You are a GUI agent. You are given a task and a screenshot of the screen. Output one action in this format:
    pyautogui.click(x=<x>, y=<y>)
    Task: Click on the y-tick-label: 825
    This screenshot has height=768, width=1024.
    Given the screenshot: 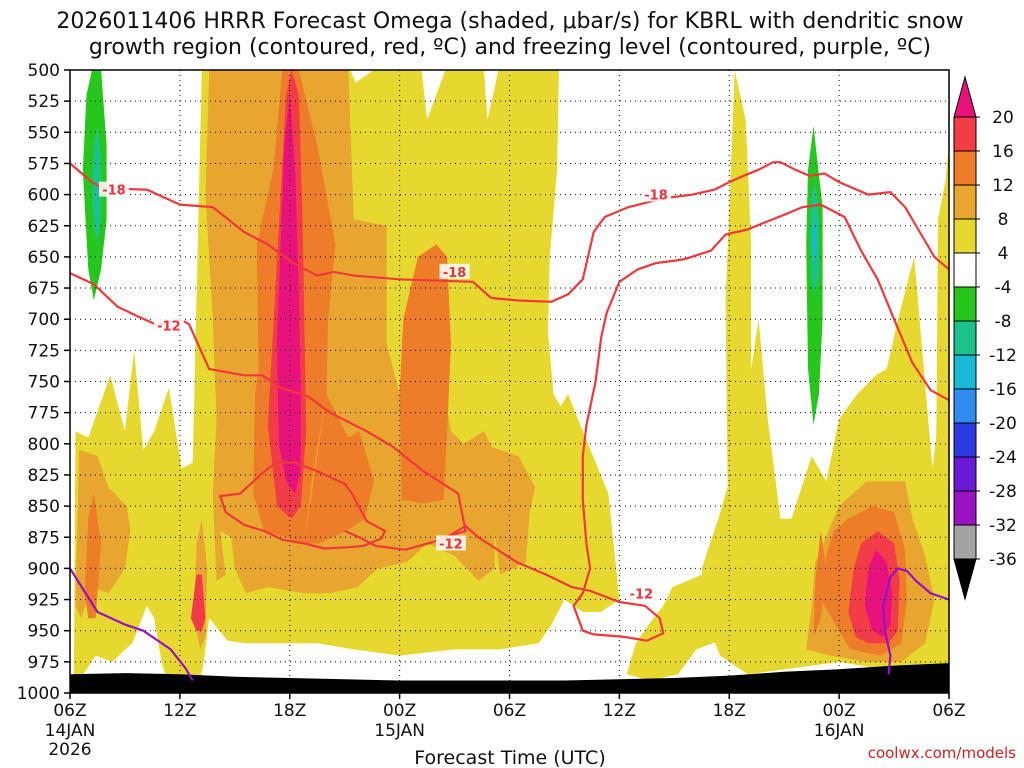 What is the action you would take?
    pyautogui.click(x=44, y=476)
    